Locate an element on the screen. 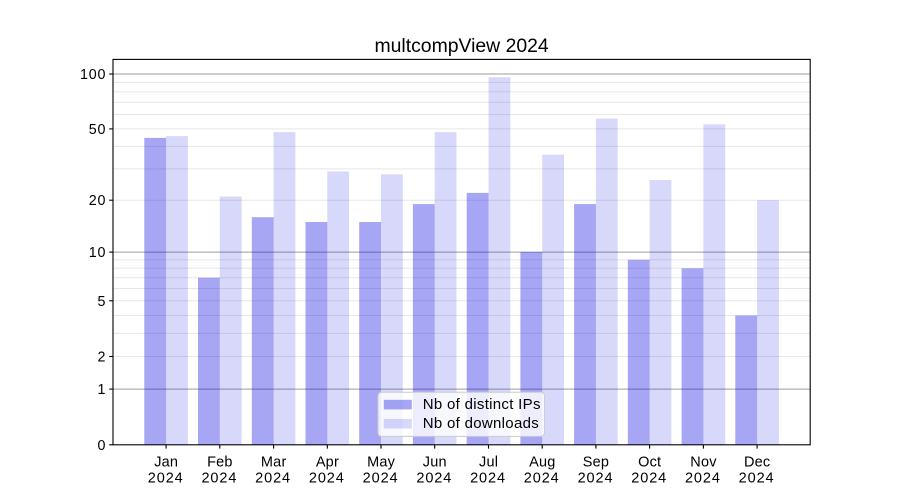 This screenshot has width=900, height=500. svg-text: Nb of downloads is located at coordinates (481, 423).